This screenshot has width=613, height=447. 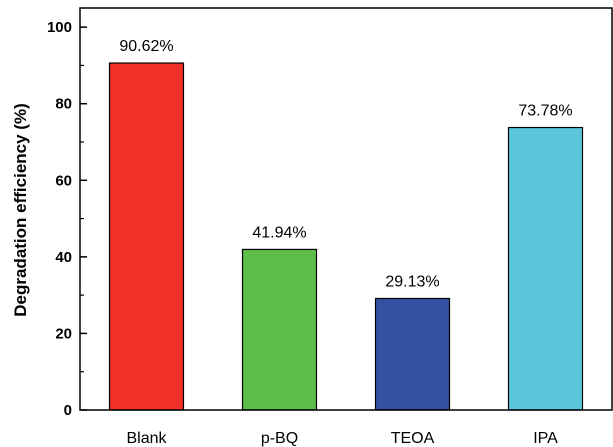 I want to click on x-category-label: Blank, so click(x=146, y=438).